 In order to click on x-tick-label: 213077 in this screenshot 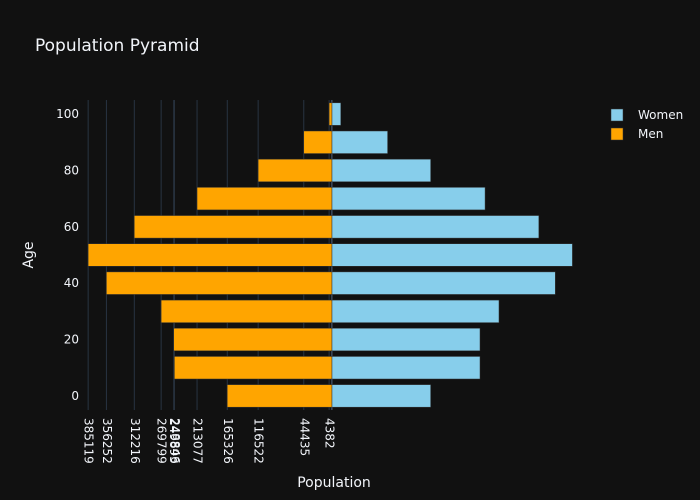, I will do `click(198, 441)`.